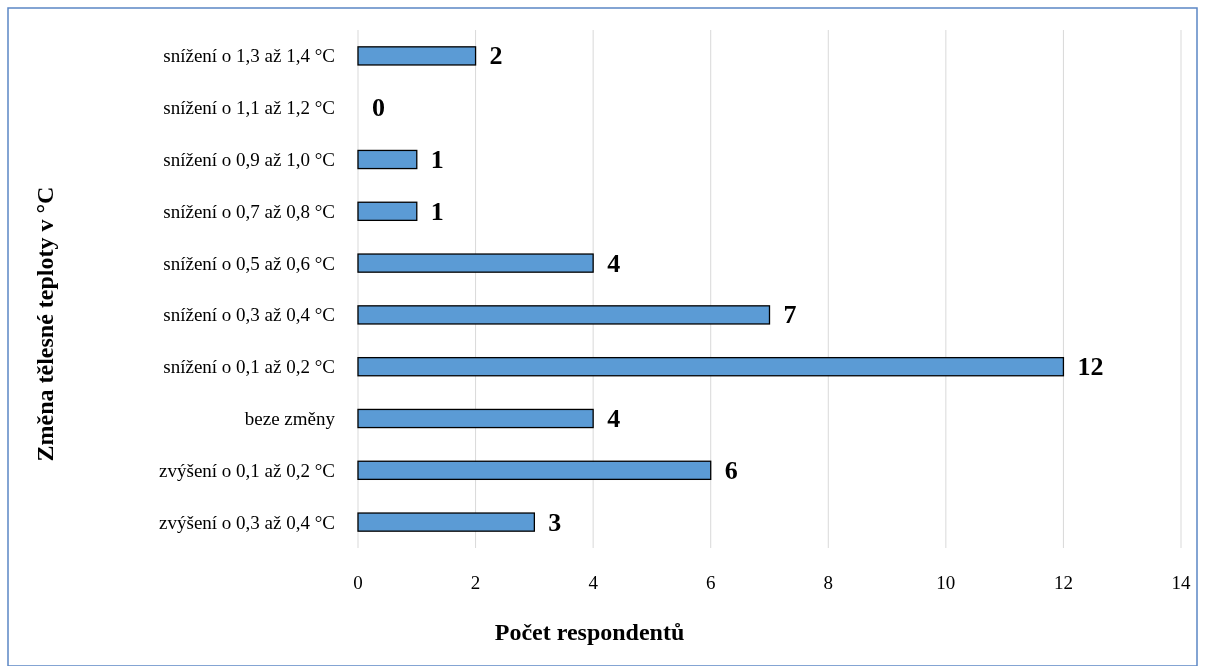 Image resolution: width=1205 pixels, height=666 pixels. I want to click on y-tick-label: snížení o 0,7 až 0,8 °C, so click(249, 211).